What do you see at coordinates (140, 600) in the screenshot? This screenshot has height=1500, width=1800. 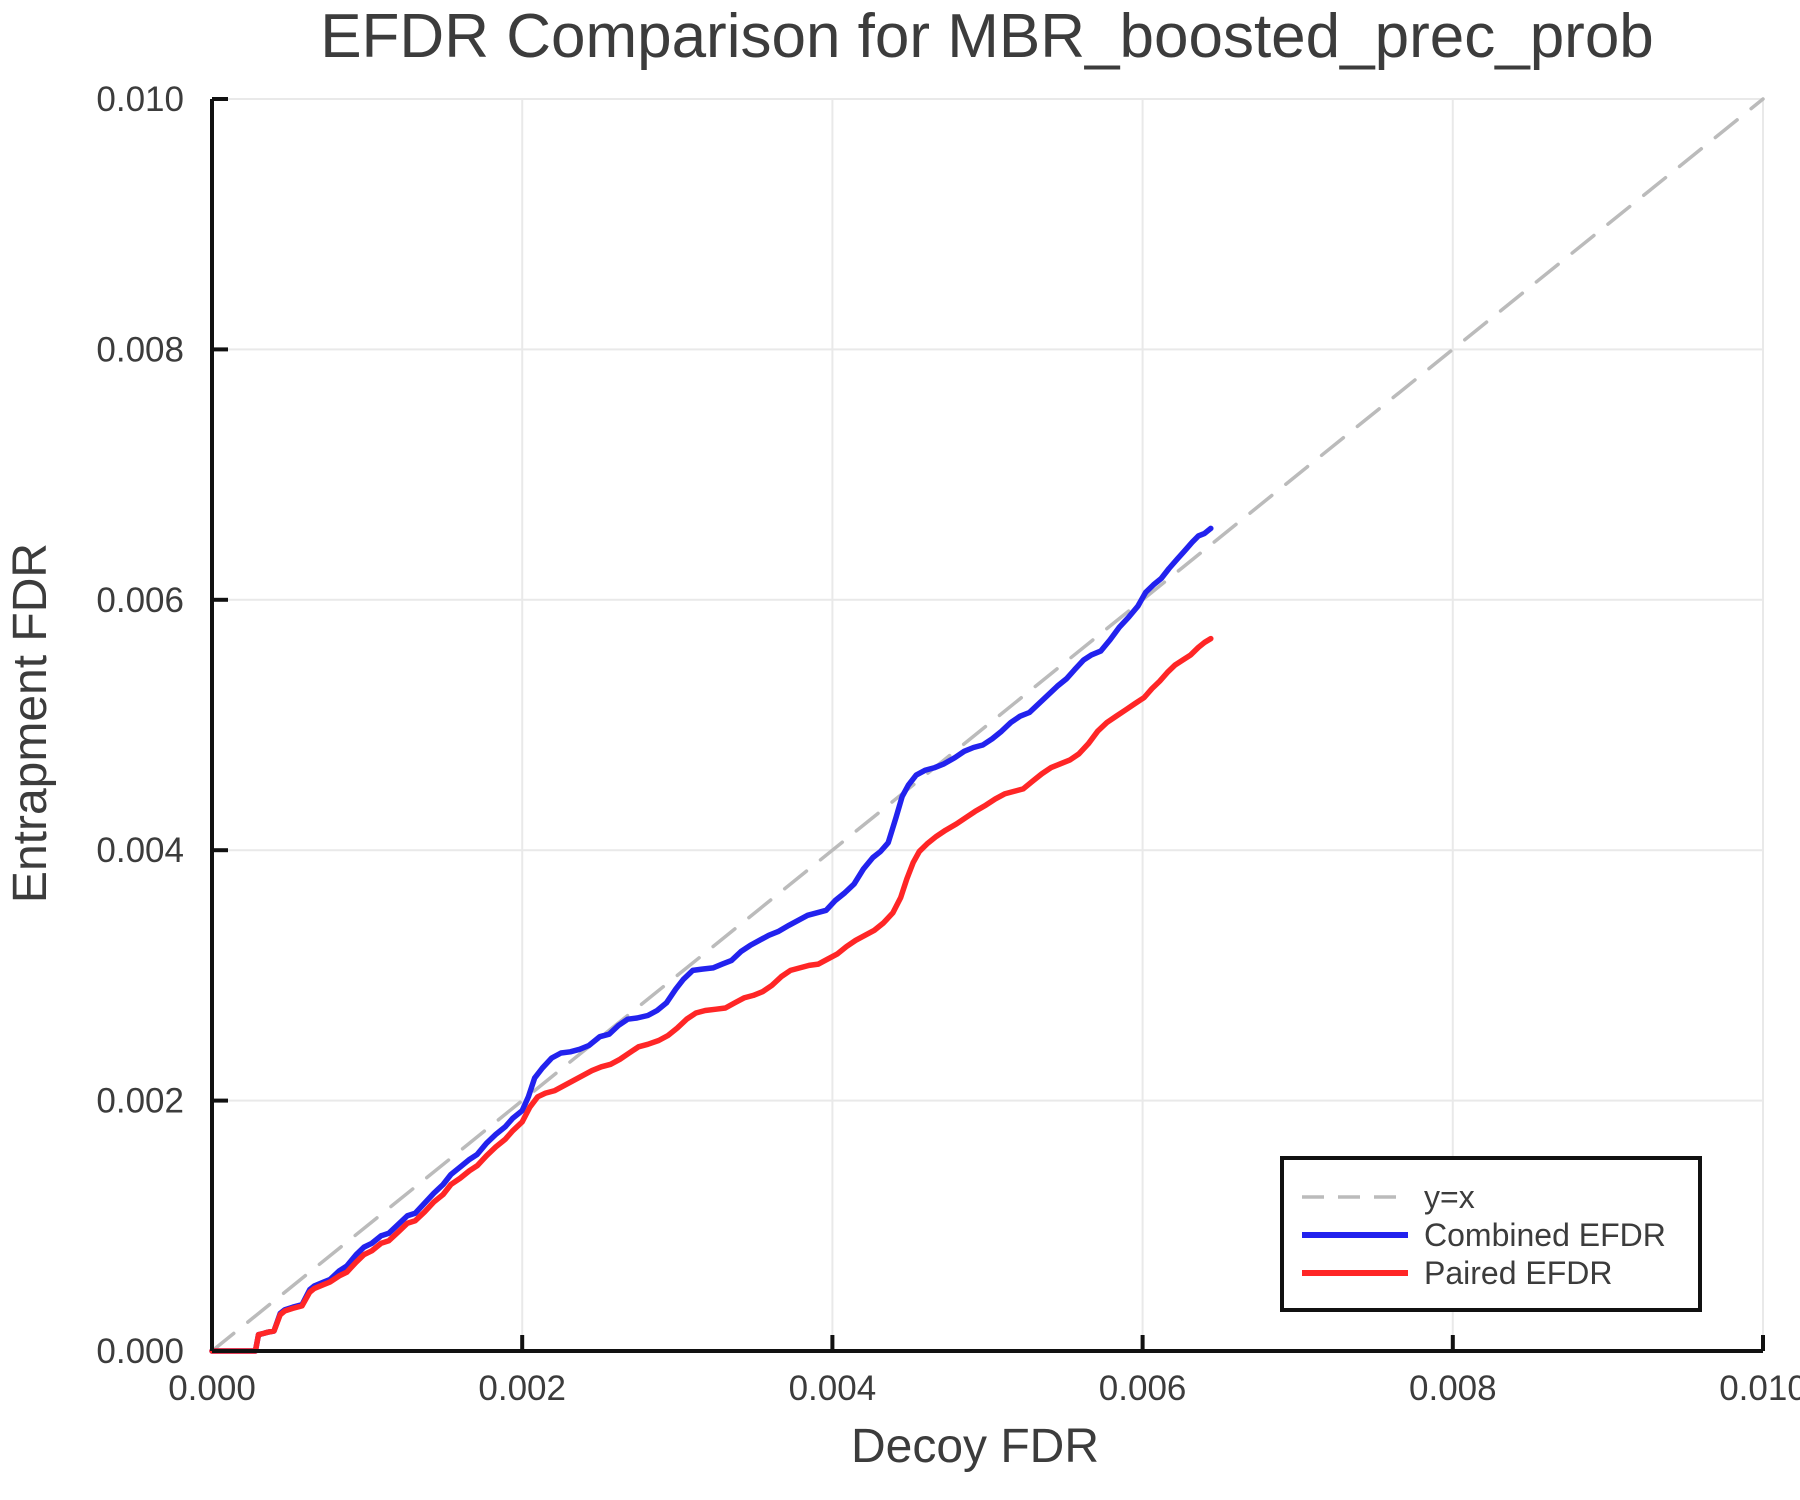 I see `y-tick-label-0.006: 0.006` at bounding box center [140, 600].